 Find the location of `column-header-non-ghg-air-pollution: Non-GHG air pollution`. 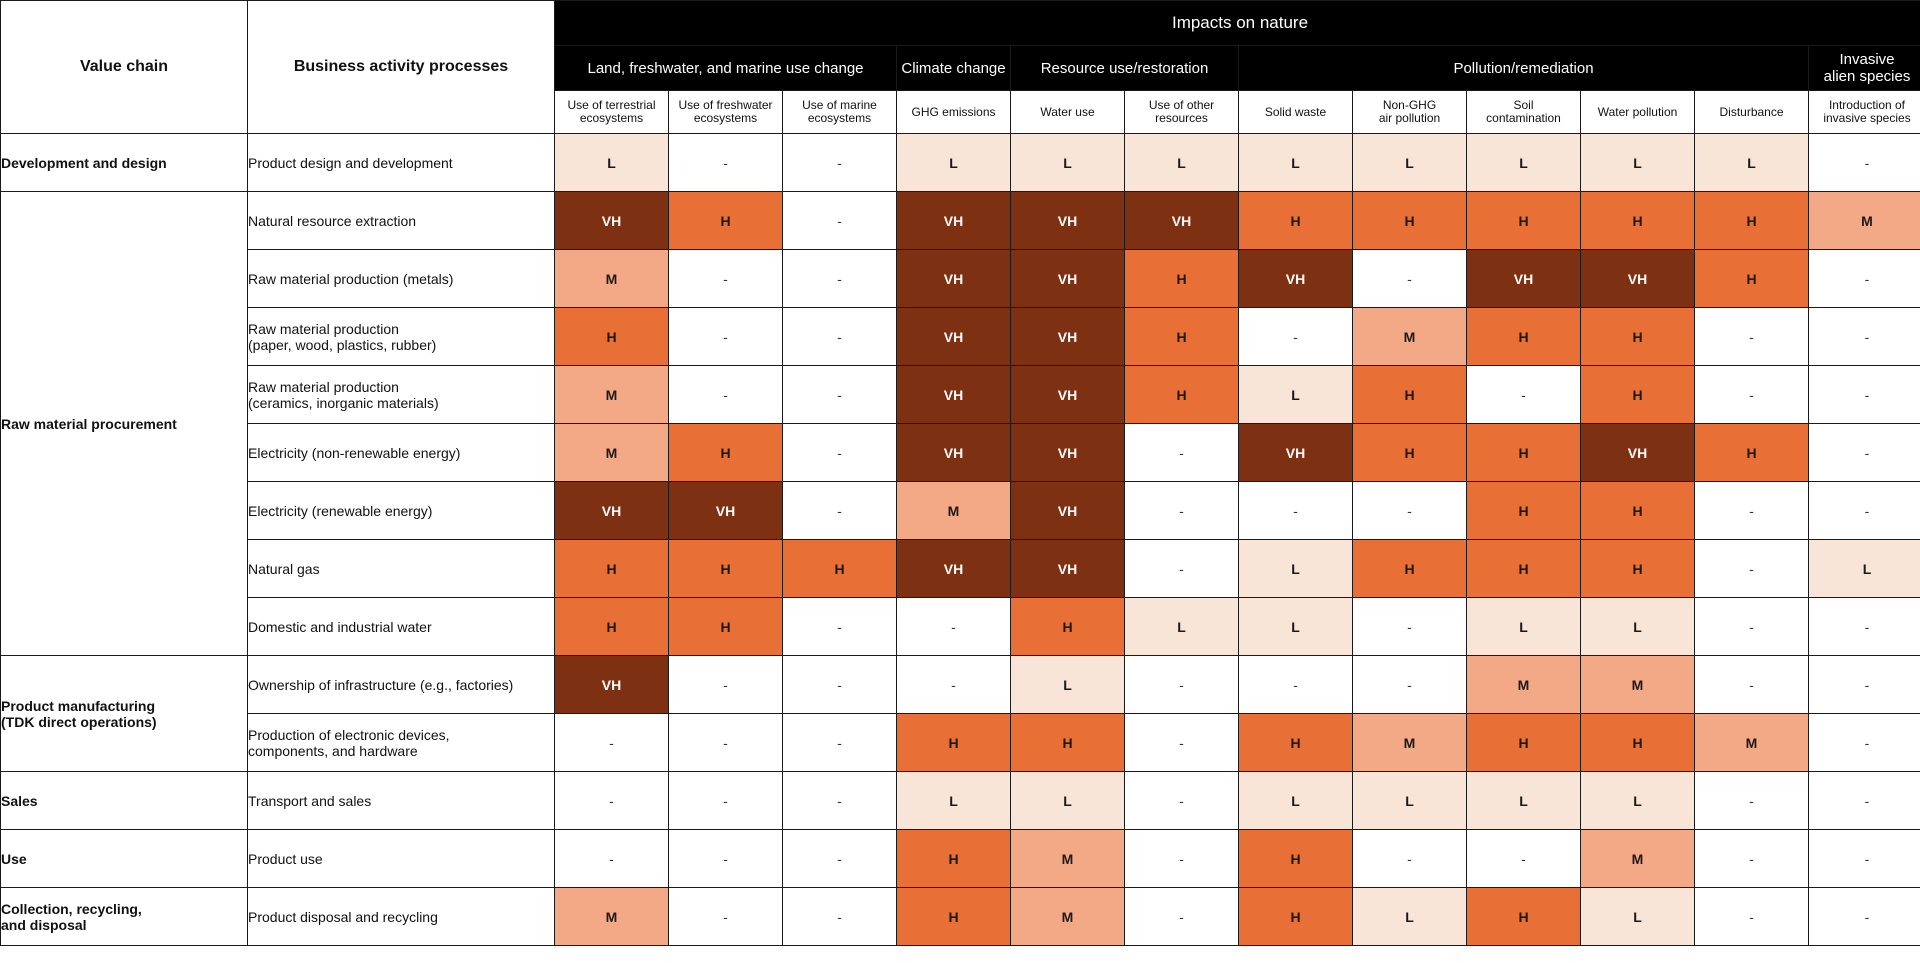

column-header-non-ghg-air-pollution: Non-GHG air pollution is located at coordinates (1409, 112).